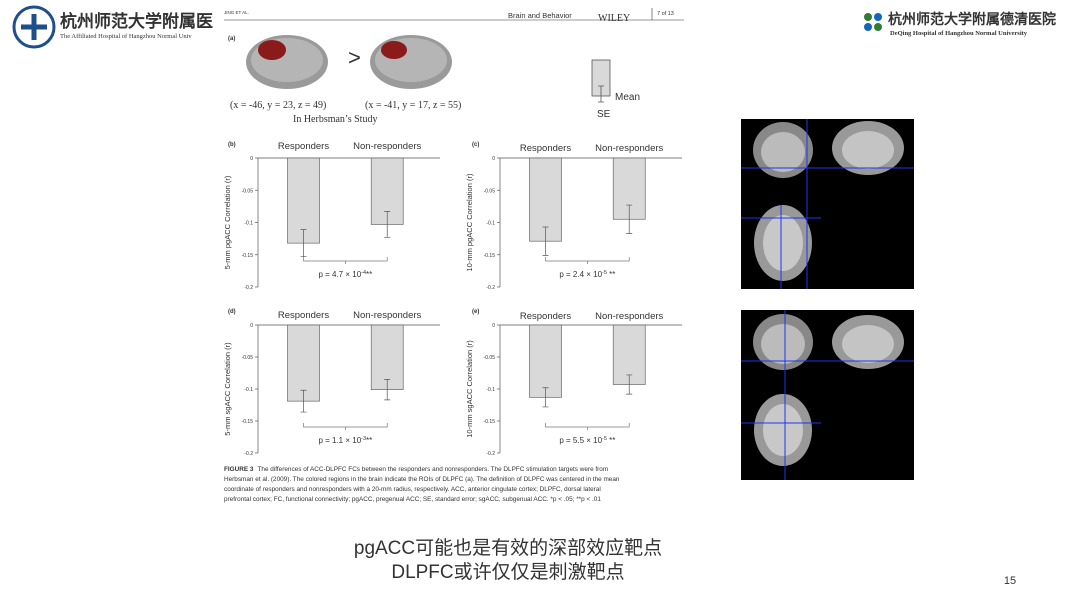 The width and height of the screenshot is (1080, 608). What do you see at coordinates (580, 440) in the screenshot?
I see `p-value-base: p = 5.5 × 10` at bounding box center [580, 440].